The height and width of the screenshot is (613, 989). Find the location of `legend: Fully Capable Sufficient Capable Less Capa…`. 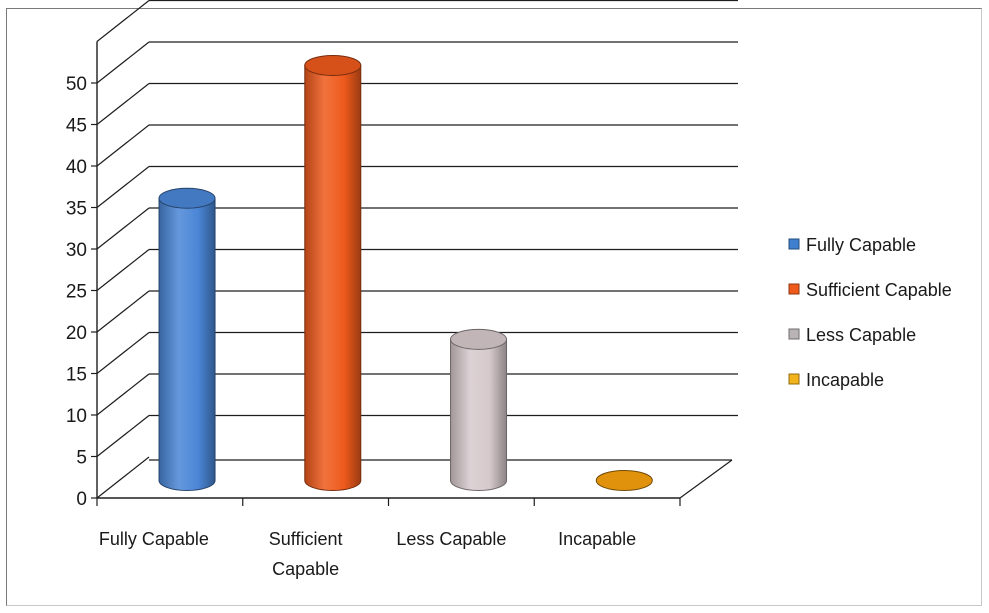

legend: Fully Capable Sufficient Capable Less Capa… is located at coordinates (870, 312).